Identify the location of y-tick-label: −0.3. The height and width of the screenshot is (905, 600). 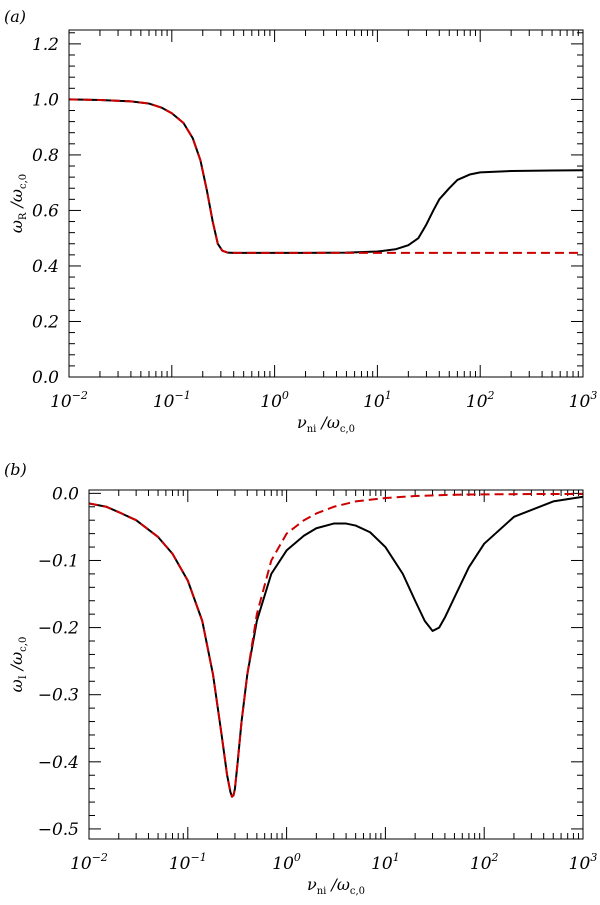
(58, 696).